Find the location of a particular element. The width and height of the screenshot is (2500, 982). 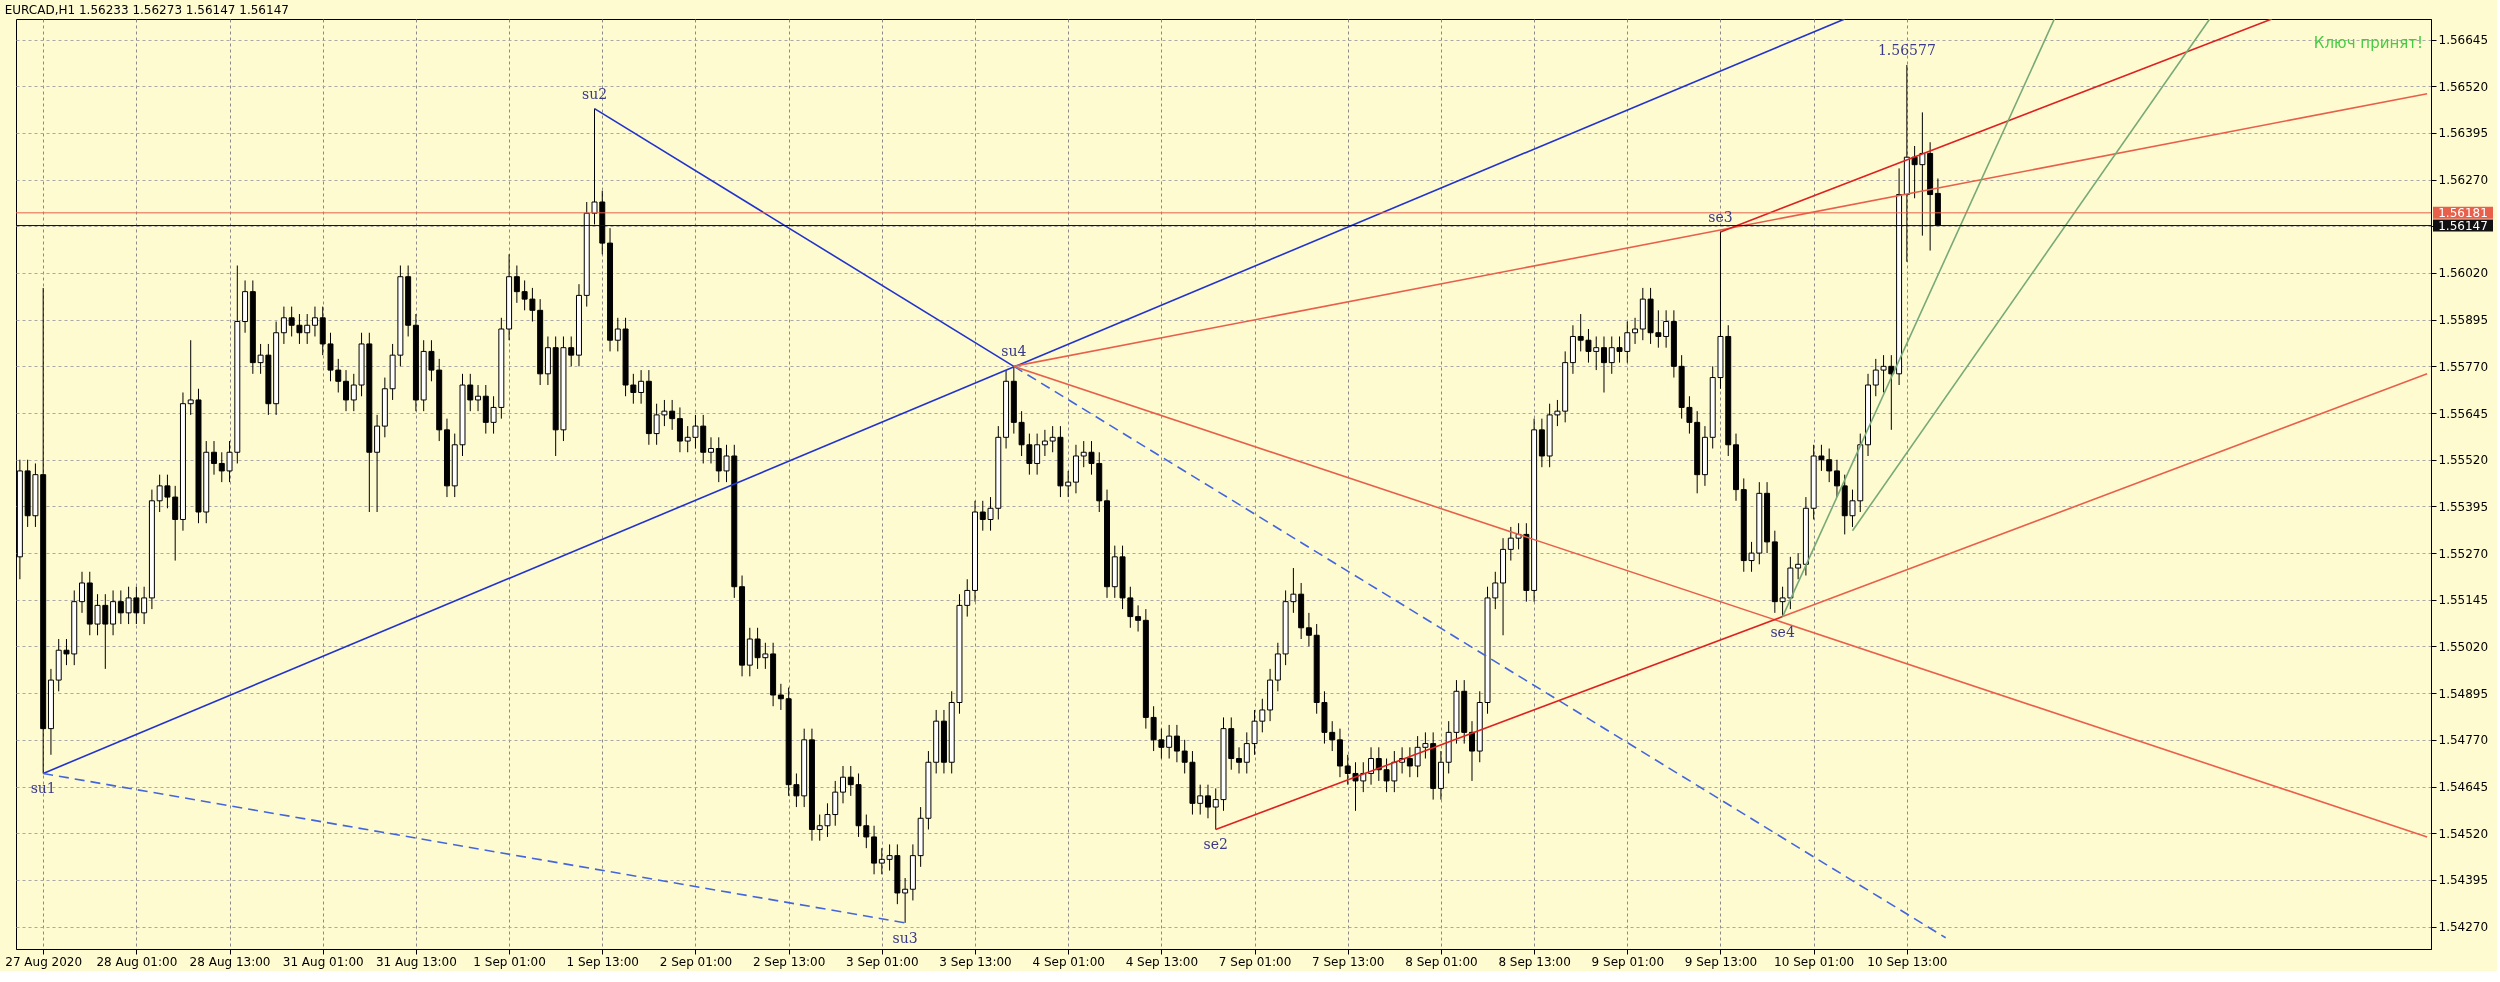

y-tick-label: 1.56020 is located at coordinates (2463, 273).